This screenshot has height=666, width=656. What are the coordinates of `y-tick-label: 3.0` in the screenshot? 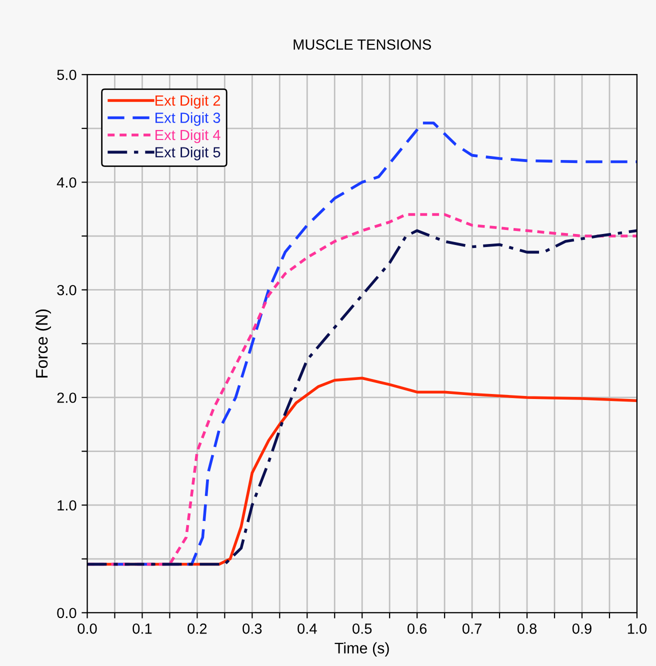 It's located at (66, 290).